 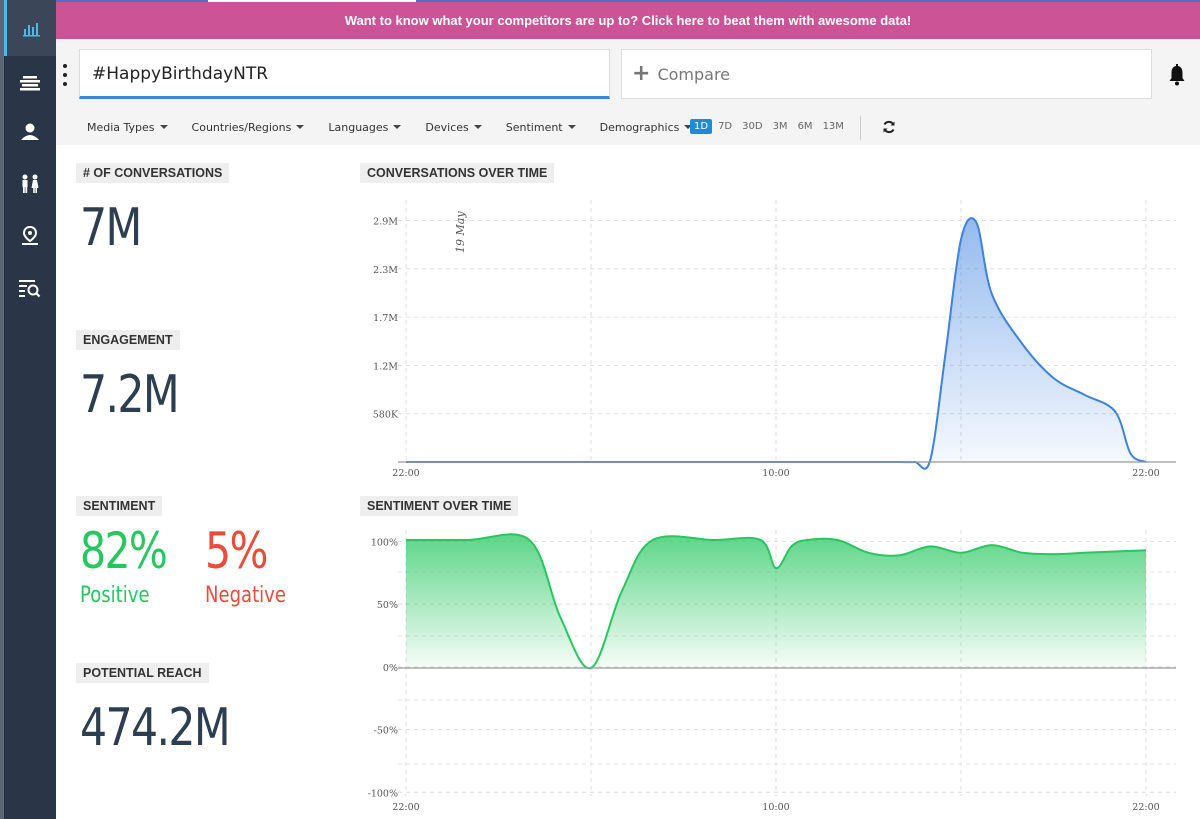 I want to click on y-tick-label: -50%, so click(x=386, y=731).